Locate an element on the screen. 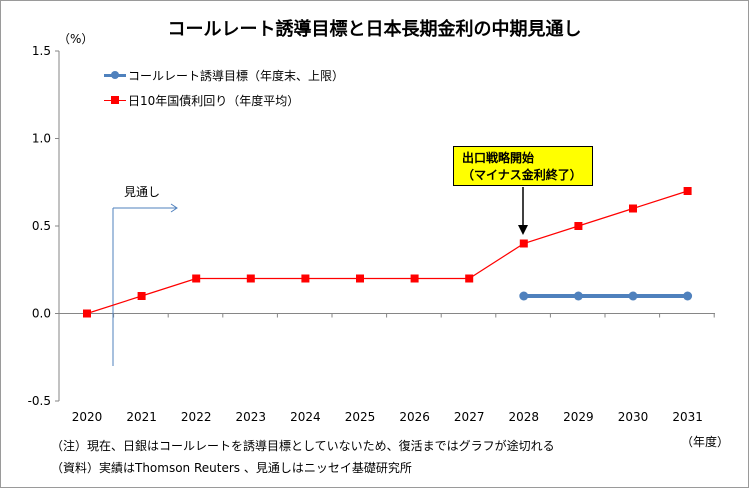 The width and height of the screenshot is (749, 488). exit-strategy-callout: 出口戦略開始 （マイナス金利終了） is located at coordinates (523, 166).